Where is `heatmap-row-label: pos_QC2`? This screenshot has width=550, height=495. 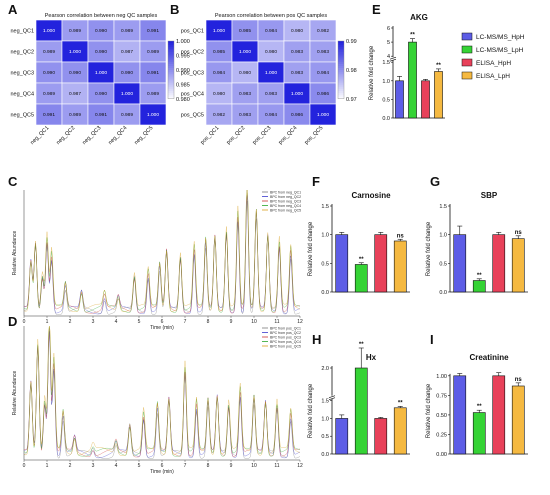 heatmap-row-label: pos_QC2 is located at coordinates (192, 53).